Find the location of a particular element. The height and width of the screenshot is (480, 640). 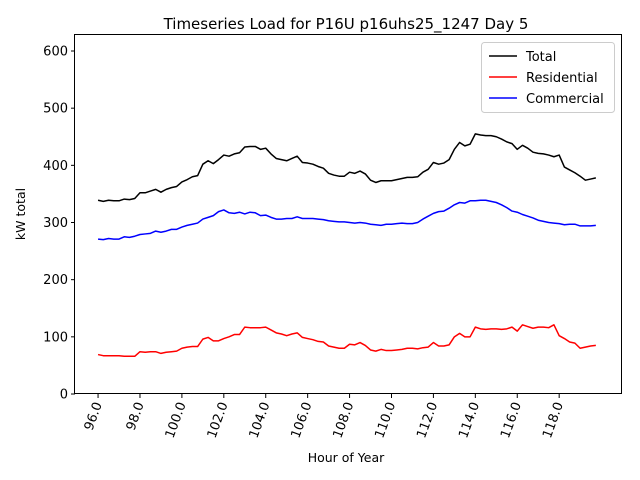

y-tick-label: 100 is located at coordinates (55, 337).